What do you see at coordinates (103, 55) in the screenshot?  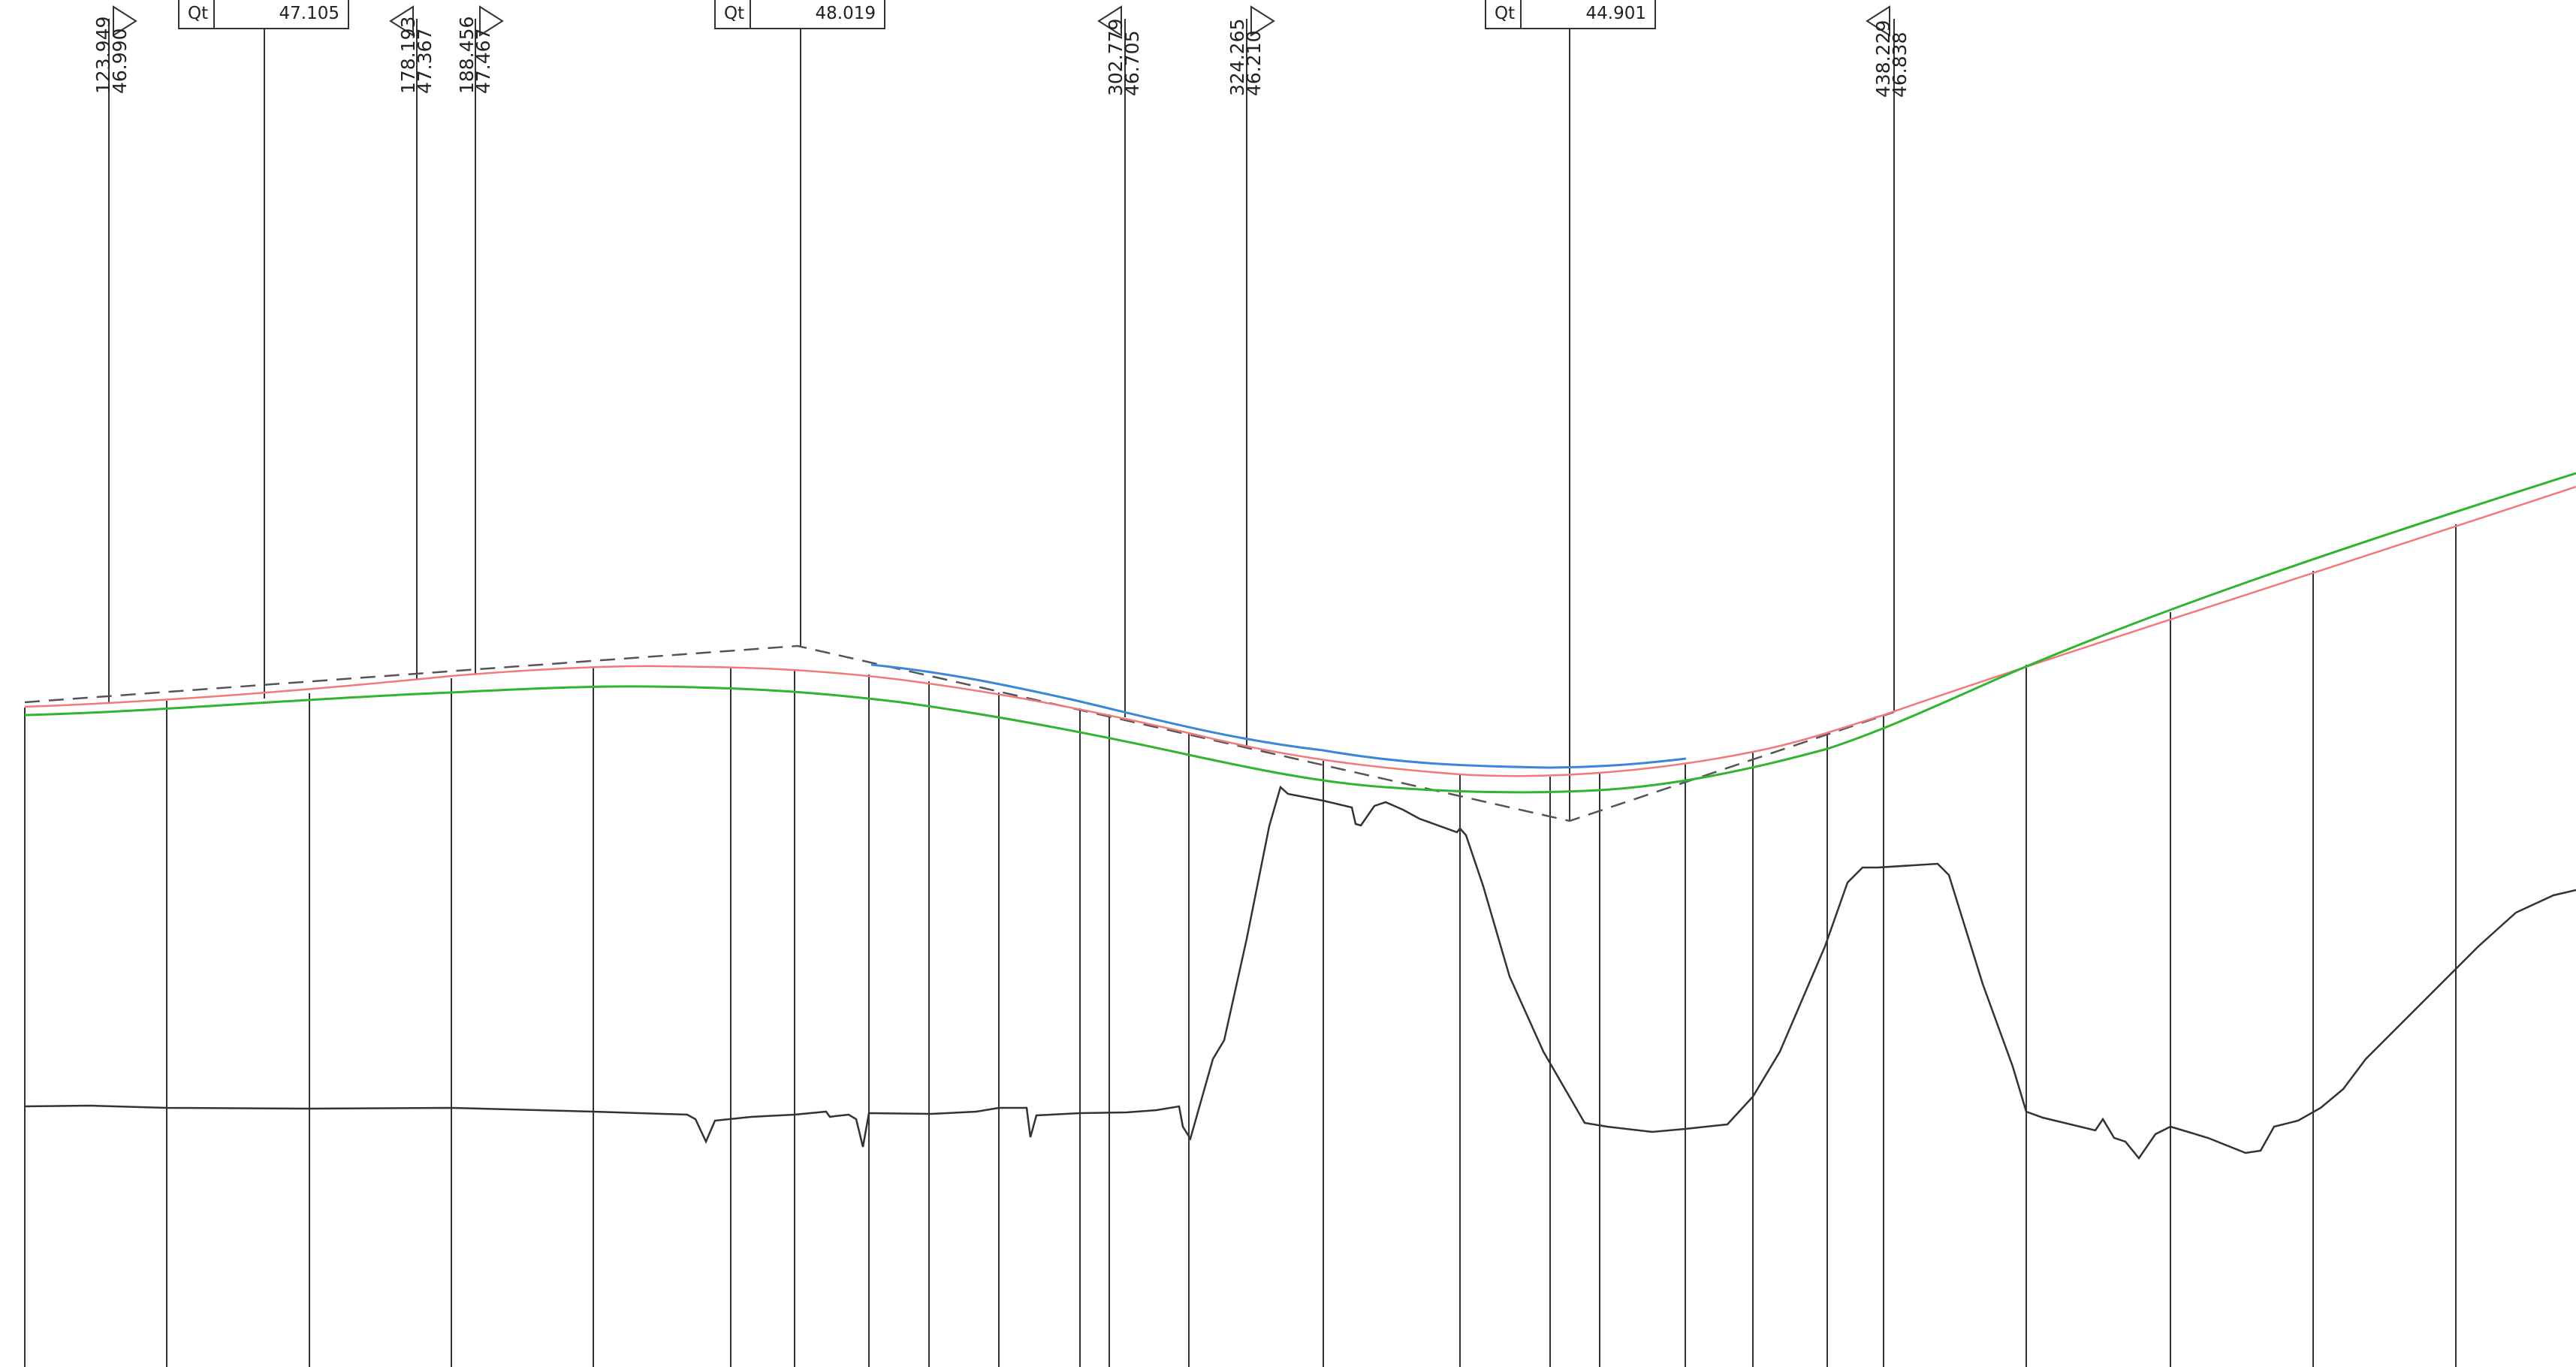 I see `station-chainage: 123.949` at bounding box center [103, 55].